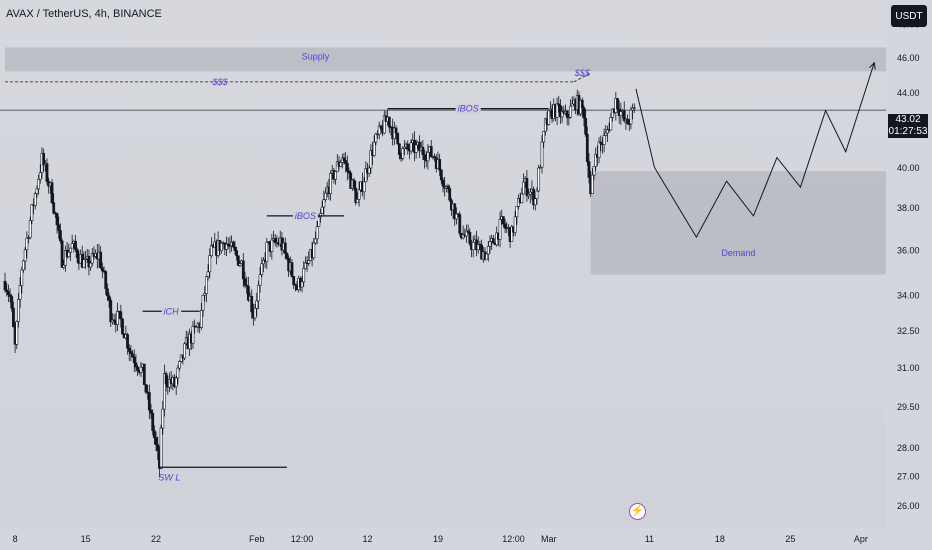  What do you see at coordinates (637, 511) in the screenshot?
I see `lightning-icon: ⚡` at bounding box center [637, 511].